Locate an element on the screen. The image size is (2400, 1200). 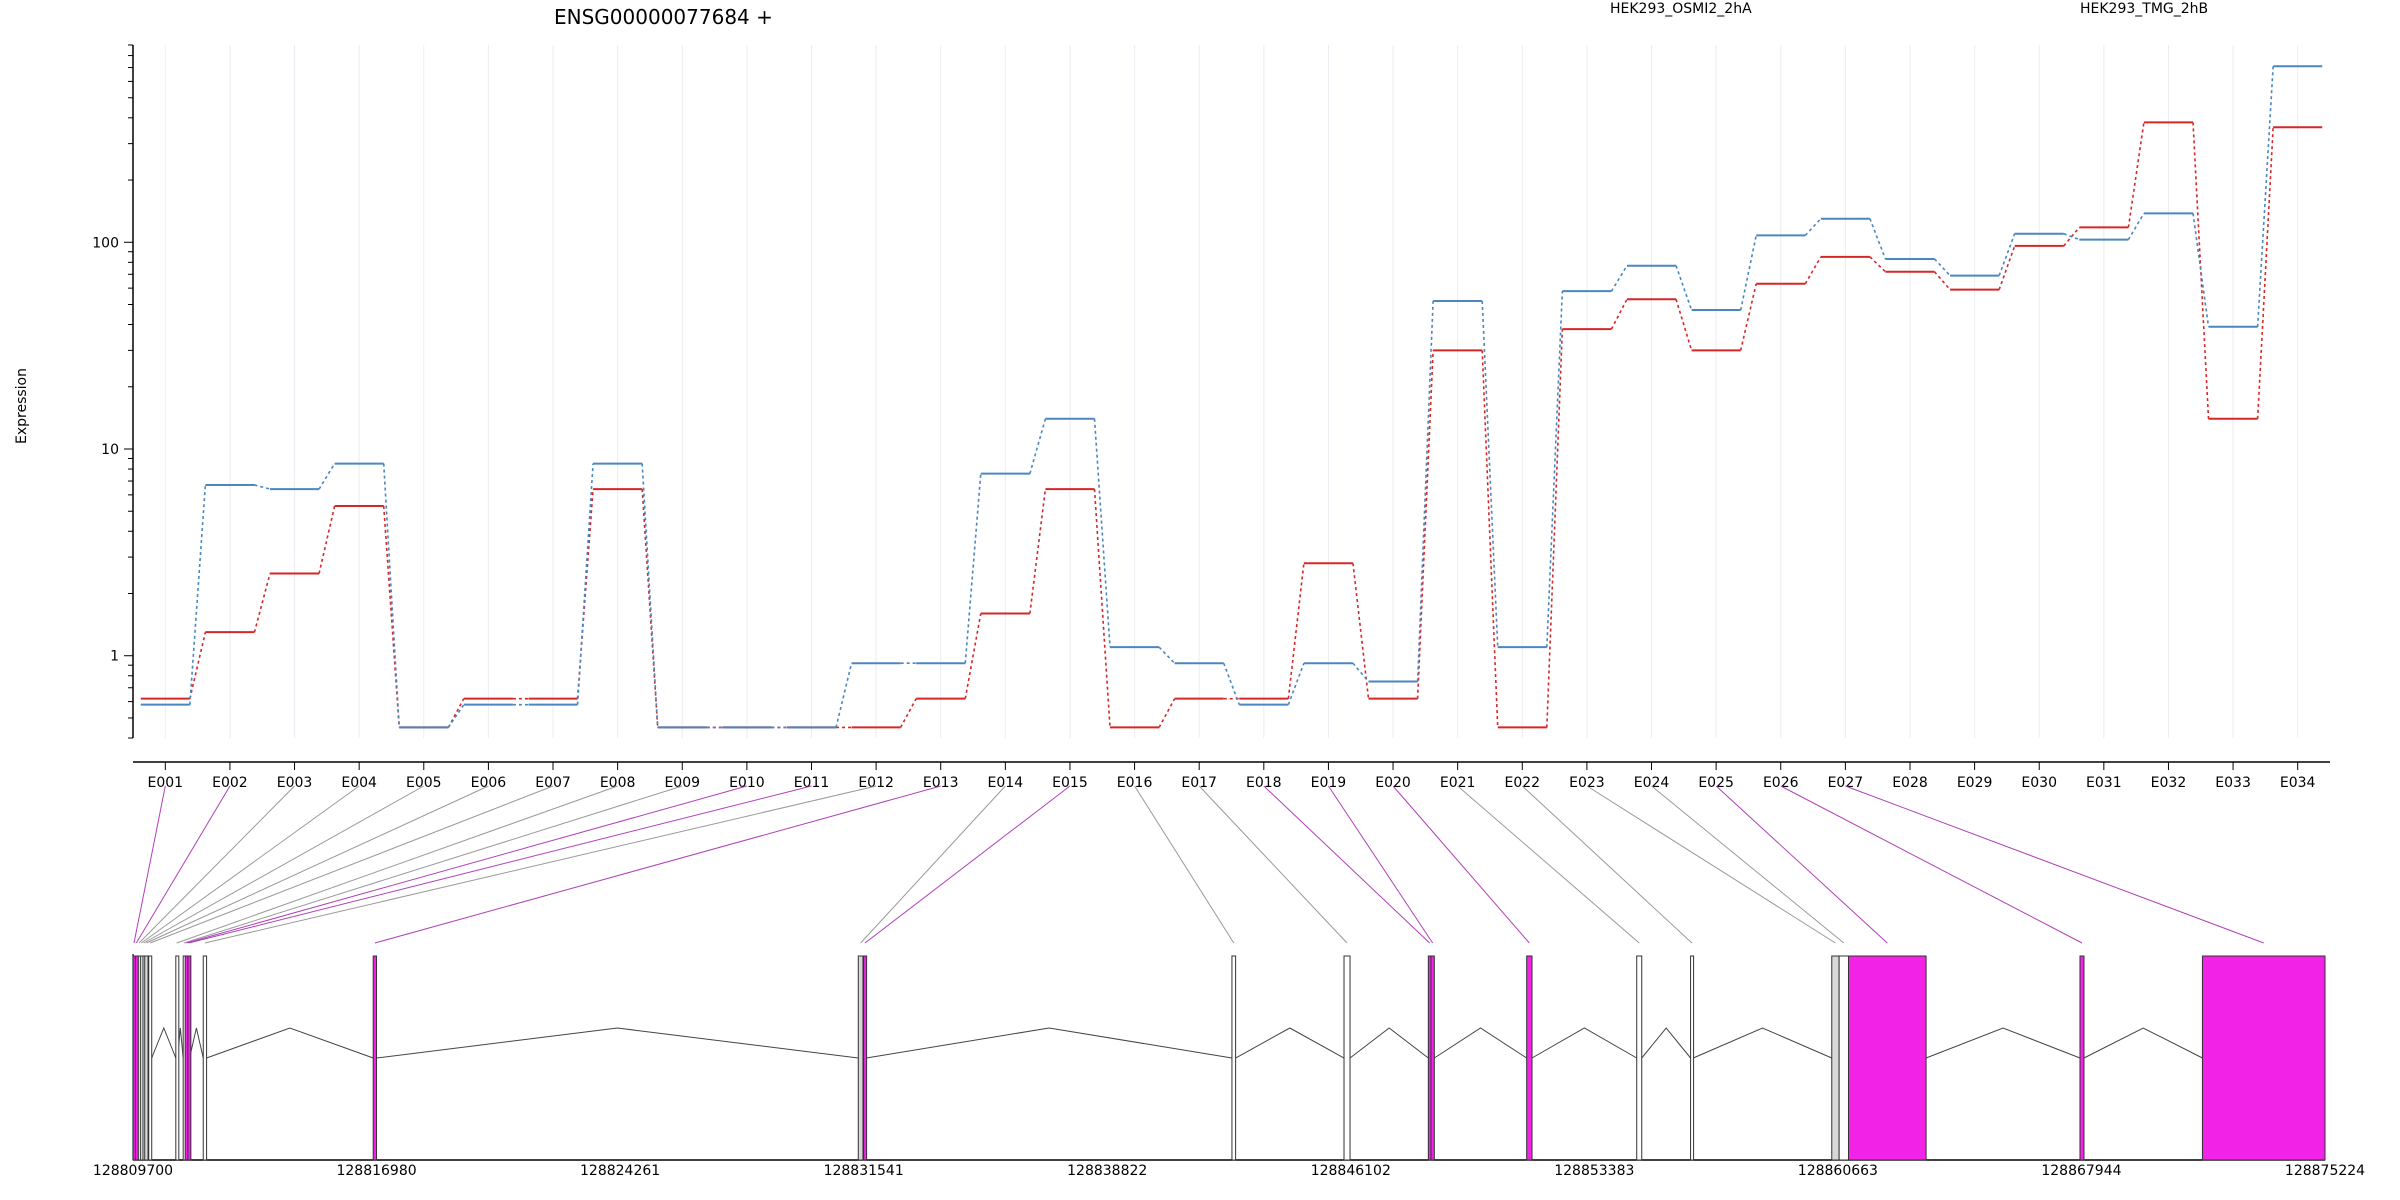
legend-entry-series-2: HEK293_TMG_2hB is located at coordinates (2144, 9).